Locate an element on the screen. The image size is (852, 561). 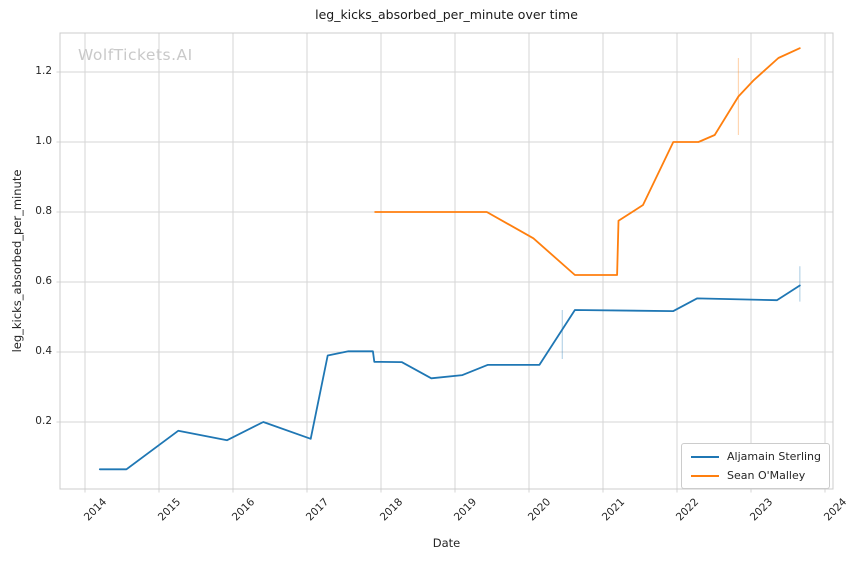
legend-item: Aljamain Sterling is located at coordinates (756, 456).